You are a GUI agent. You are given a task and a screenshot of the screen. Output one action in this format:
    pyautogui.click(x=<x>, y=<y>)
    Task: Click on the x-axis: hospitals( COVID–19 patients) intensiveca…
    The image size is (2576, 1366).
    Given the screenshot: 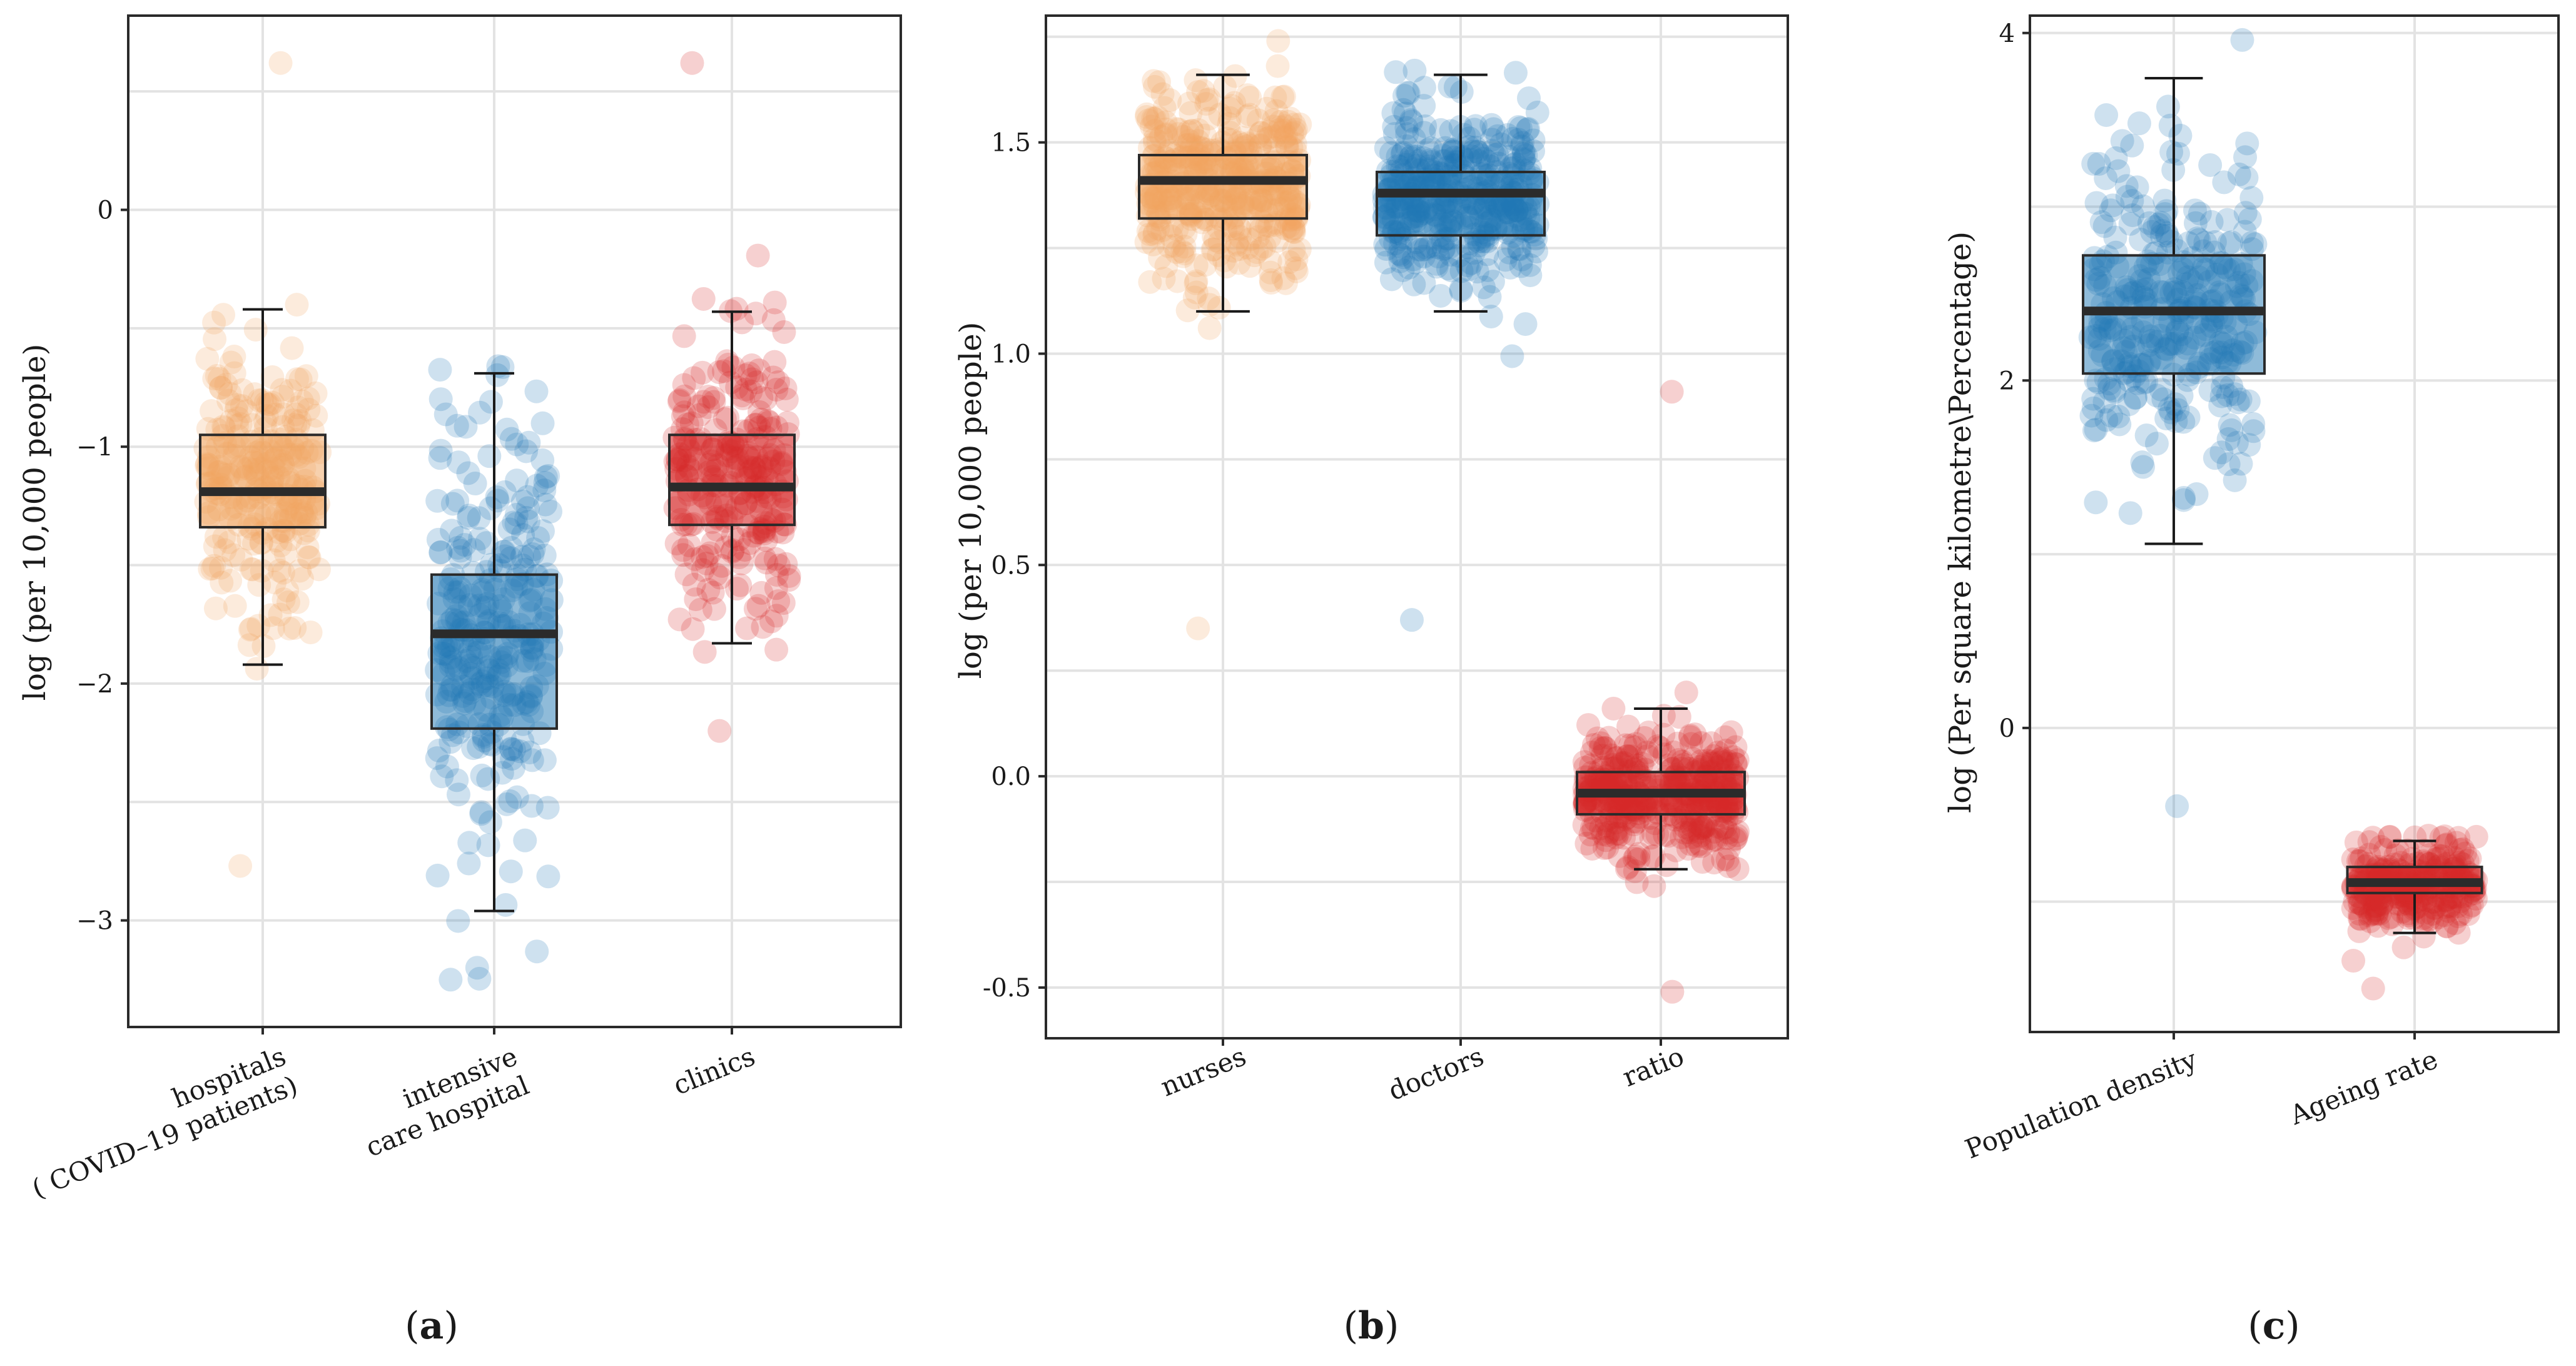 What is the action you would take?
    pyautogui.click(x=393, y=1115)
    